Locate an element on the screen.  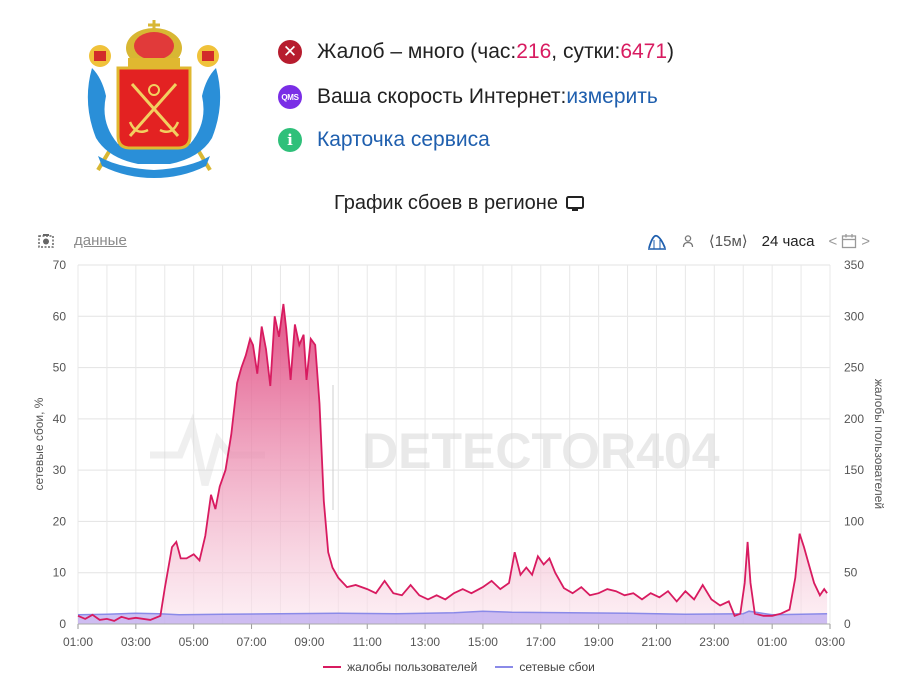
y-left-tick-label: 70 is located at coordinates (60, 265).